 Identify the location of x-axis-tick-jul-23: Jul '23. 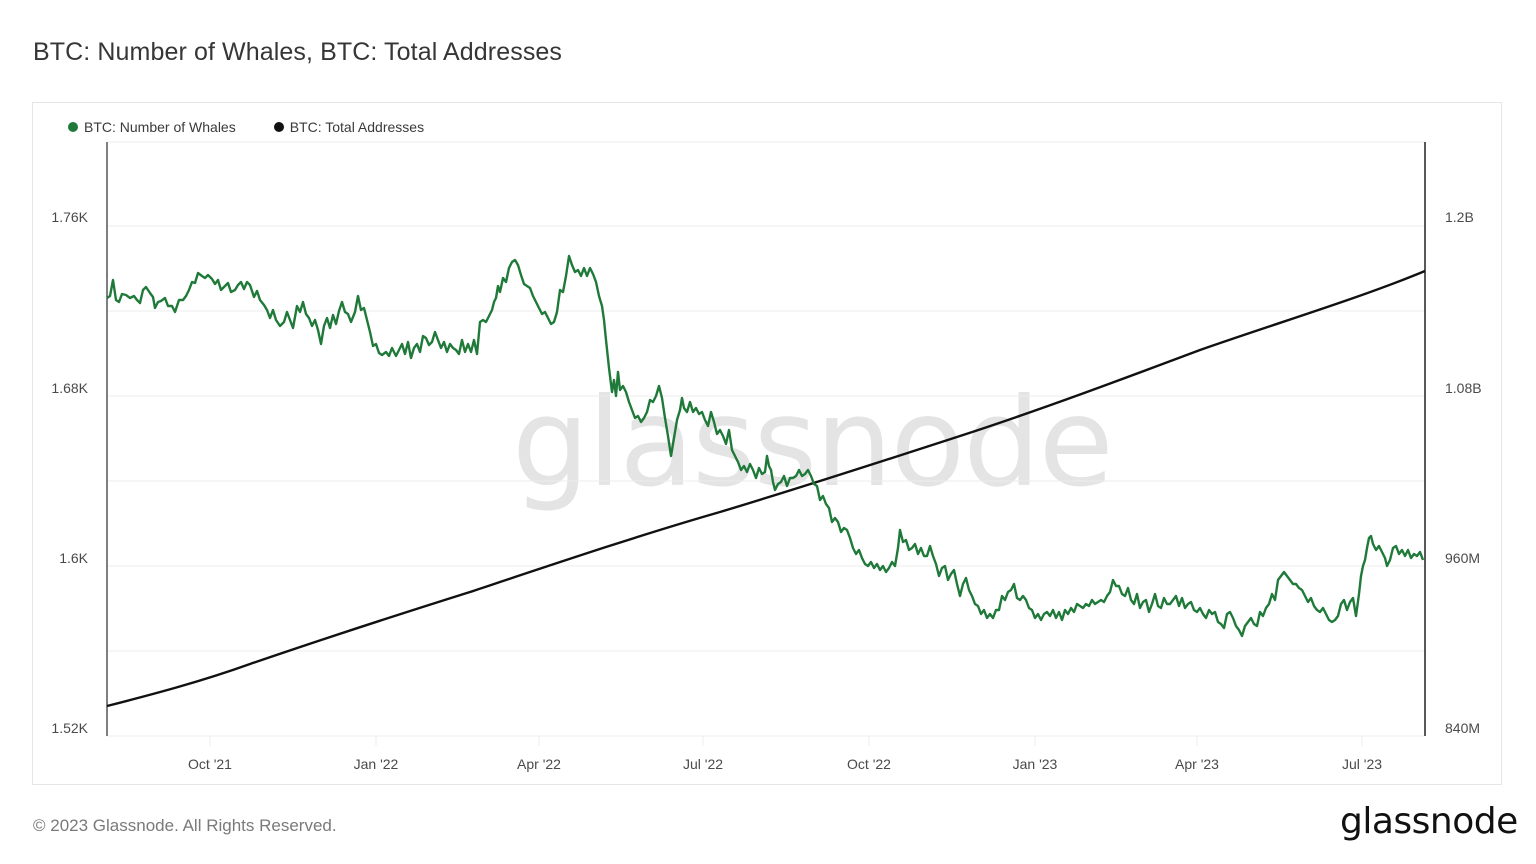
(1362, 764).